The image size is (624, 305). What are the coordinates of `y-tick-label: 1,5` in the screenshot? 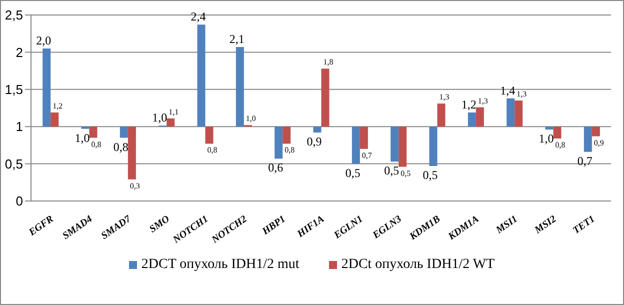 It's located at (13, 90).